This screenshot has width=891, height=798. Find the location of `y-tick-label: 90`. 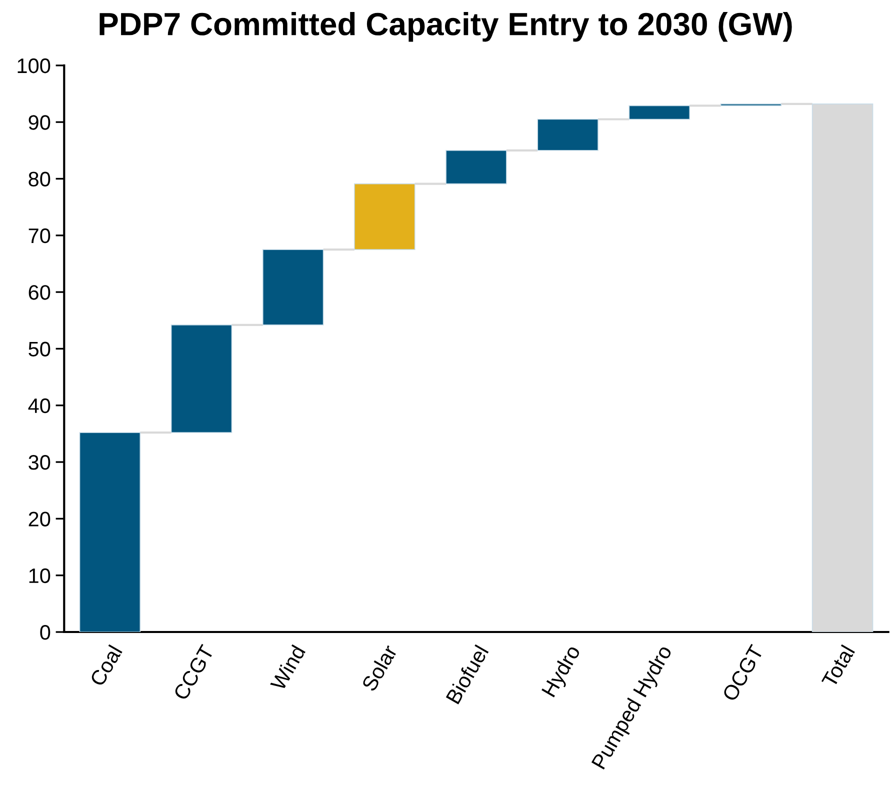

y-tick-label: 90 is located at coordinates (39, 122).